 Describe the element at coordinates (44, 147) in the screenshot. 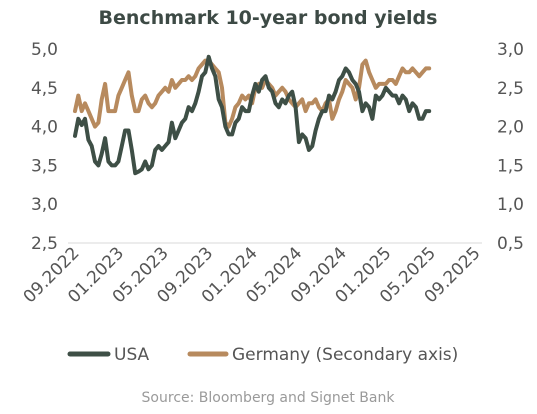

I see `left-axis-ticks: 5,0 4,5 4,0 3,5 3,0 2,5` at that location.